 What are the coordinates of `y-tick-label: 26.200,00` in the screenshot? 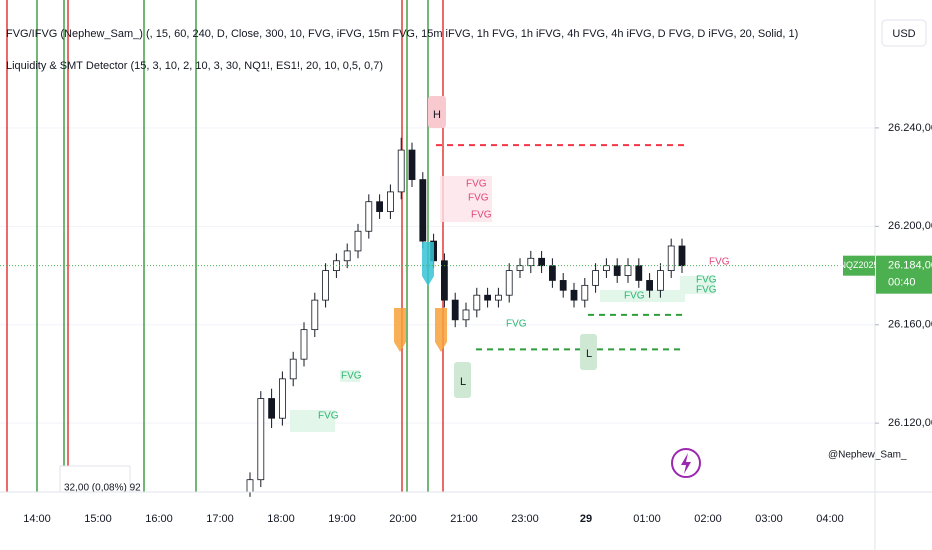 It's located at (910, 226).